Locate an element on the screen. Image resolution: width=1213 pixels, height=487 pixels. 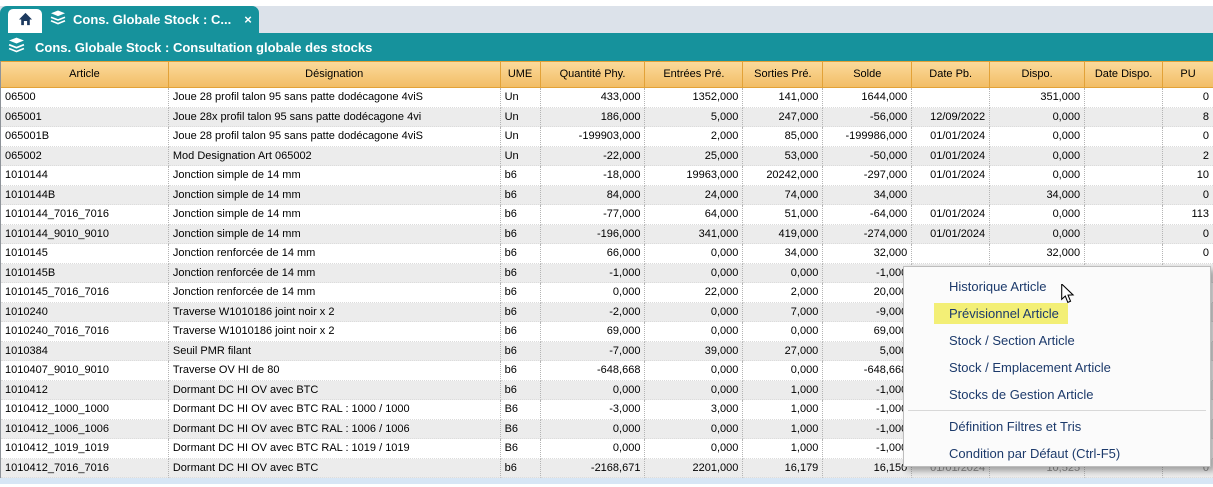
home-icon is located at coordinates (25, 21).